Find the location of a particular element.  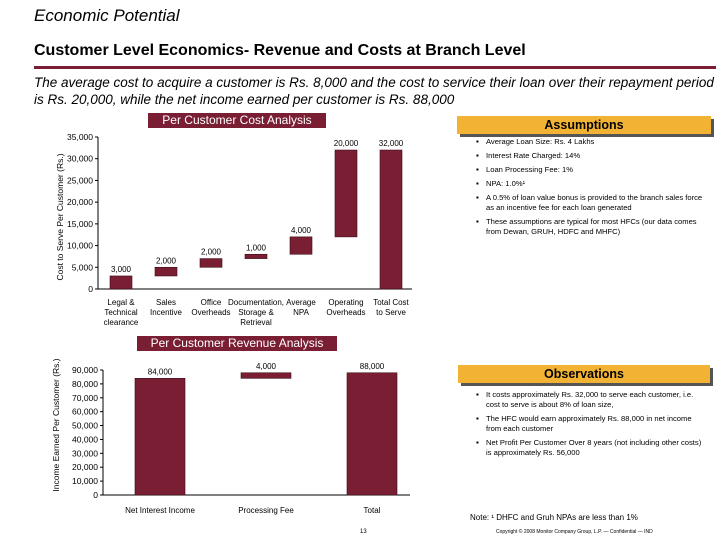

y-tick-label: 25,000 is located at coordinates (80, 180).